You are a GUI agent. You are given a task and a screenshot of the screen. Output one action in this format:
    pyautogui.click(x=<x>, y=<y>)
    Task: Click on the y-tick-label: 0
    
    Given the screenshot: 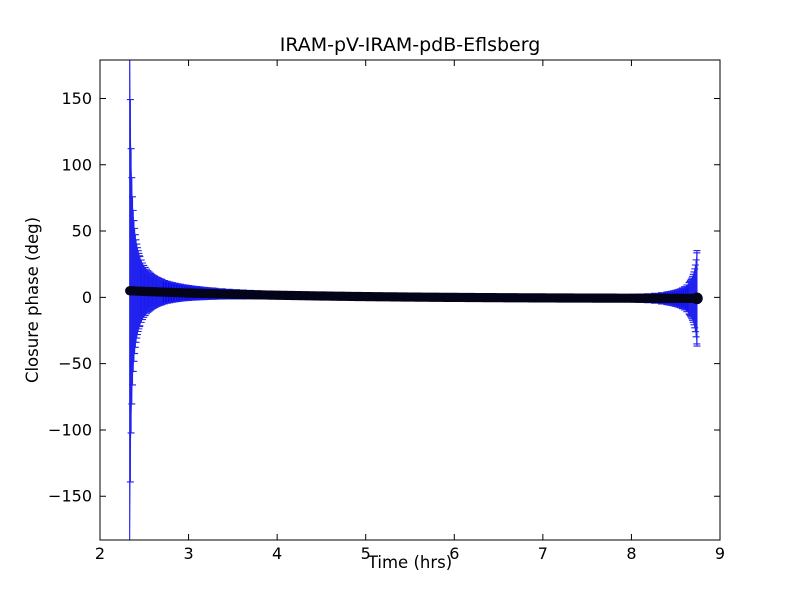 What is the action you would take?
    pyautogui.click(x=87, y=297)
    